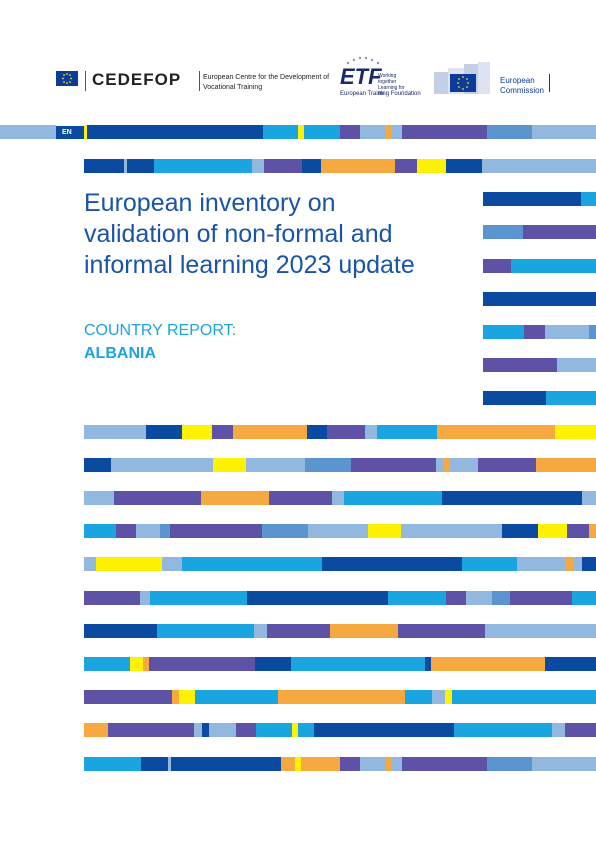 The width and height of the screenshot is (596, 843). What do you see at coordinates (391, 85) in the screenshot?
I see `etf-slogan: Working together Learning for life` at bounding box center [391, 85].